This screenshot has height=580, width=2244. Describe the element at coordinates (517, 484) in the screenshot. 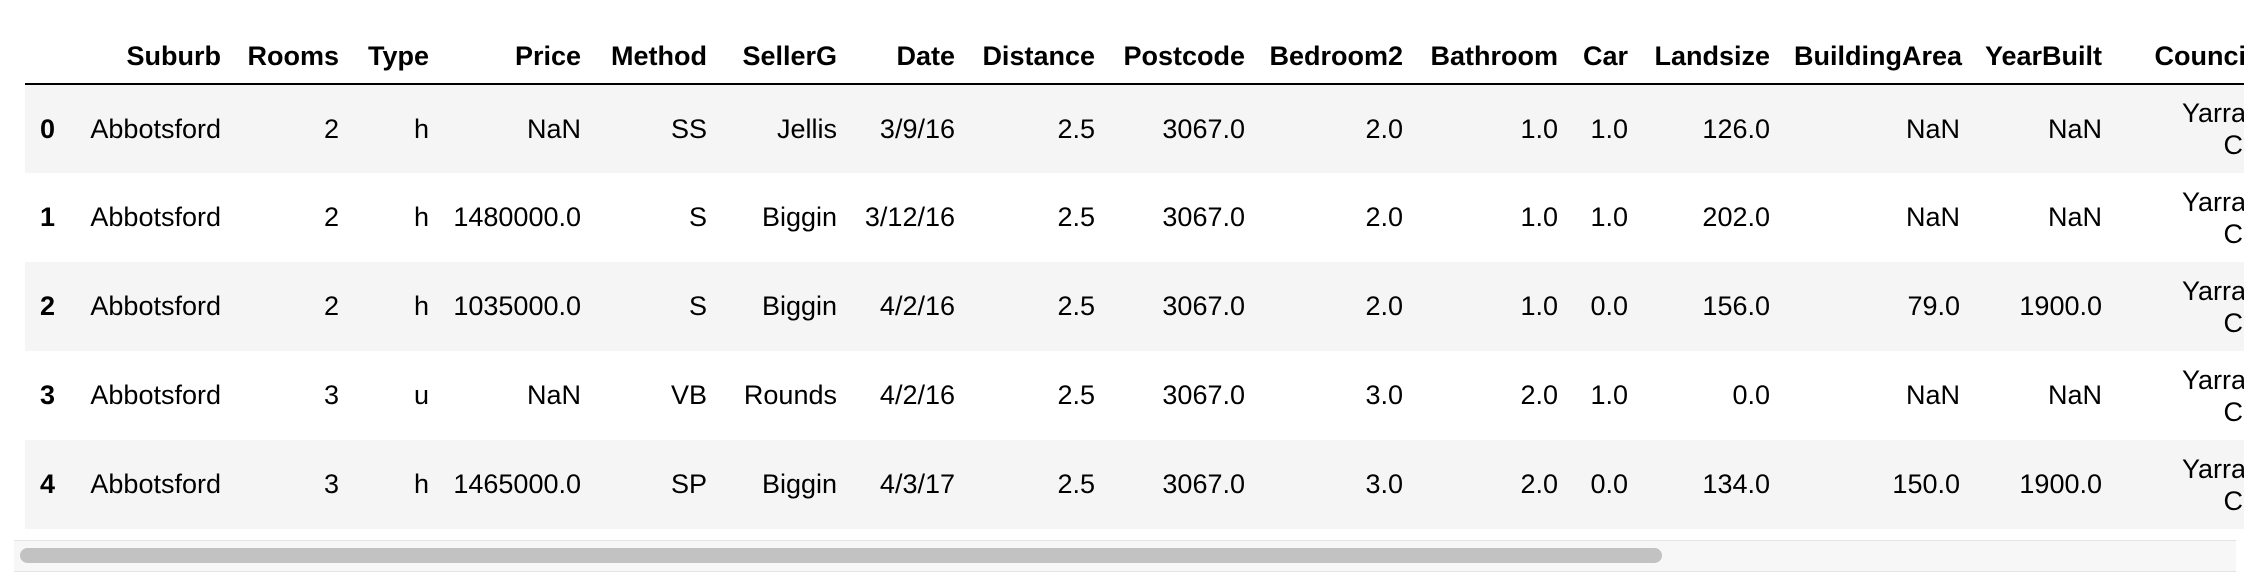

I see `cell-price: 1465000.0` at that location.